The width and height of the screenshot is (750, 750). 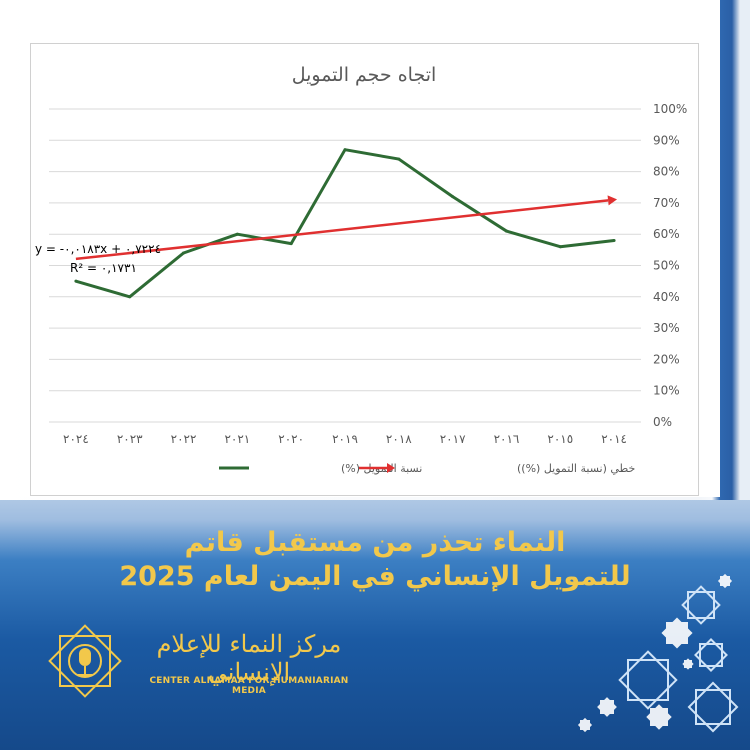 What do you see at coordinates (427, 468) in the screenshot?
I see `legend: نسبة التمويل (%) خطي (نسبة التمويل (%))` at bounding box center [427, 468].